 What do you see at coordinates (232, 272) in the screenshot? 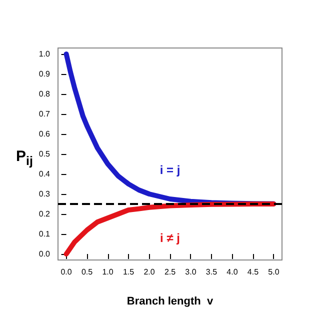
I see `x-tick-label: 4.0` at bounding box center [232, 272].